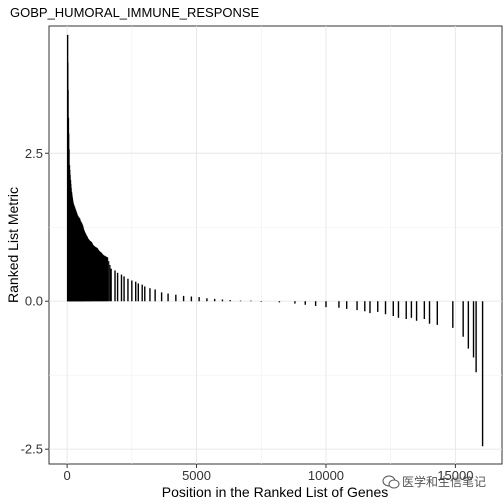 This screenshot has width=504, height=504. I want to click on x-tick-label: 15000, so click(455, 475).